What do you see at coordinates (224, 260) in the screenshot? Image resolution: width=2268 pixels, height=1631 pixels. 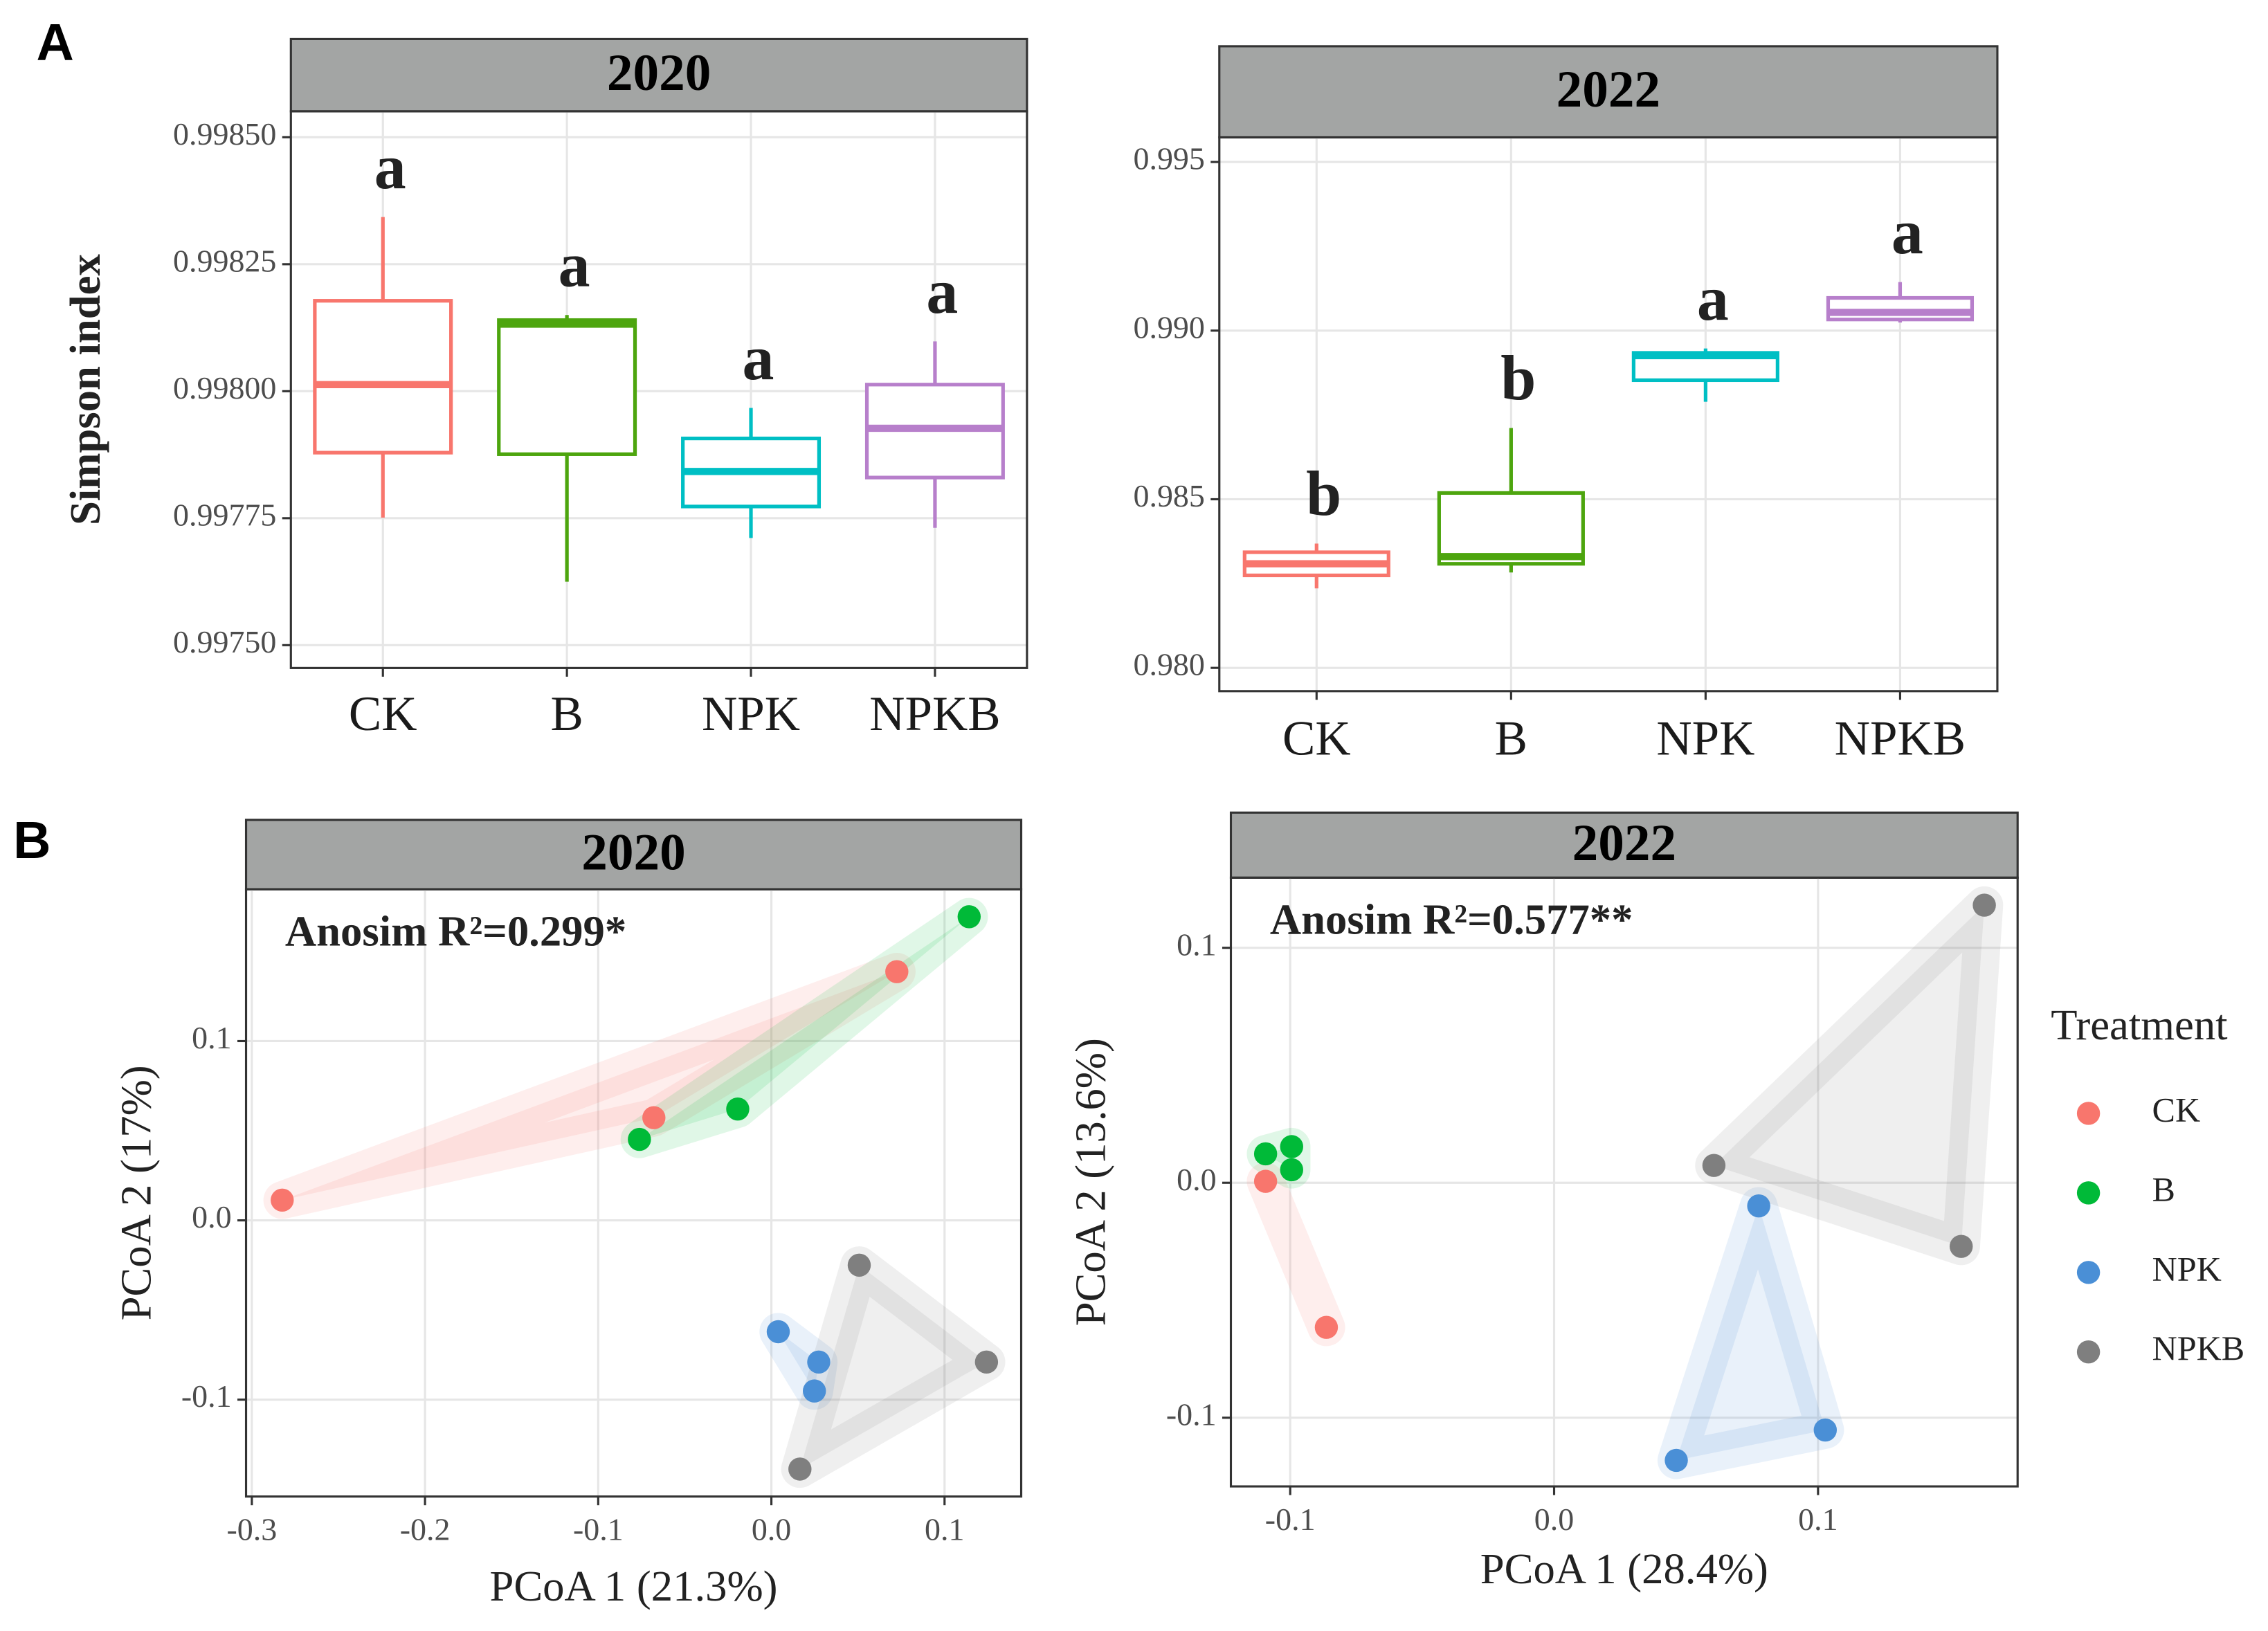 I see `y-tick-label: 0.99825` at bounding box center [224, 260].